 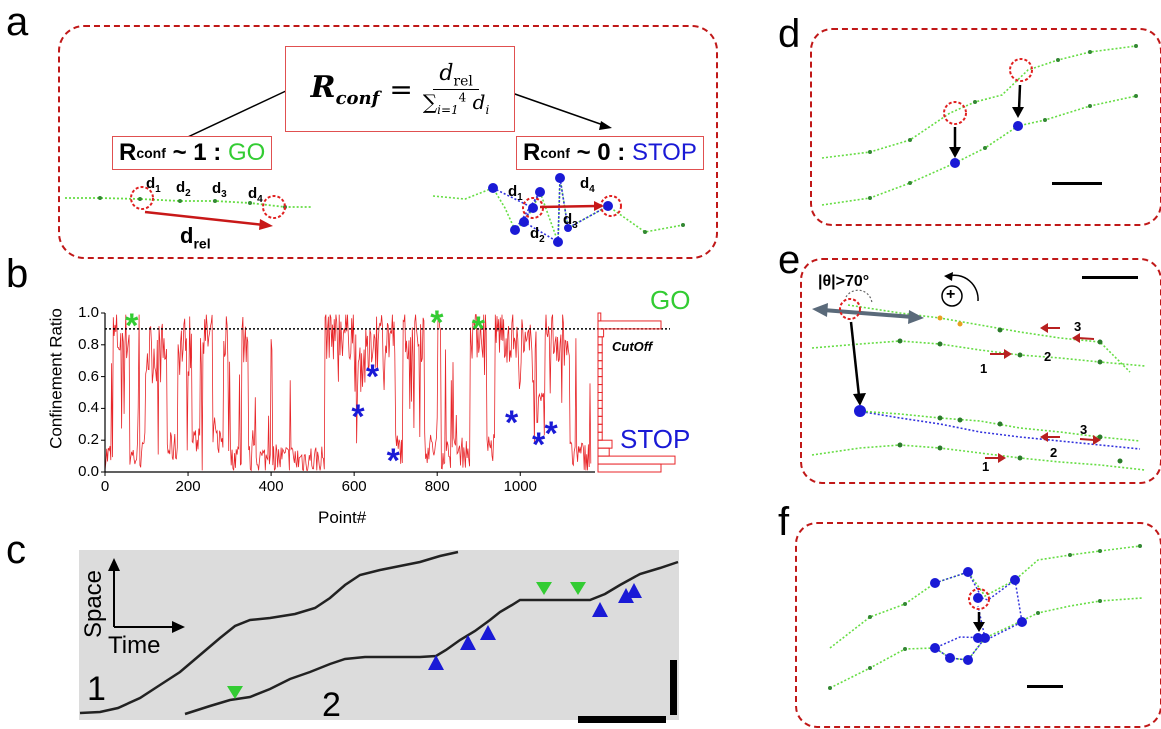 What do you see at coordinates (456, 76) in the screenshot?
I see `formula-numerator: drel` at bounding box center [456, 76].